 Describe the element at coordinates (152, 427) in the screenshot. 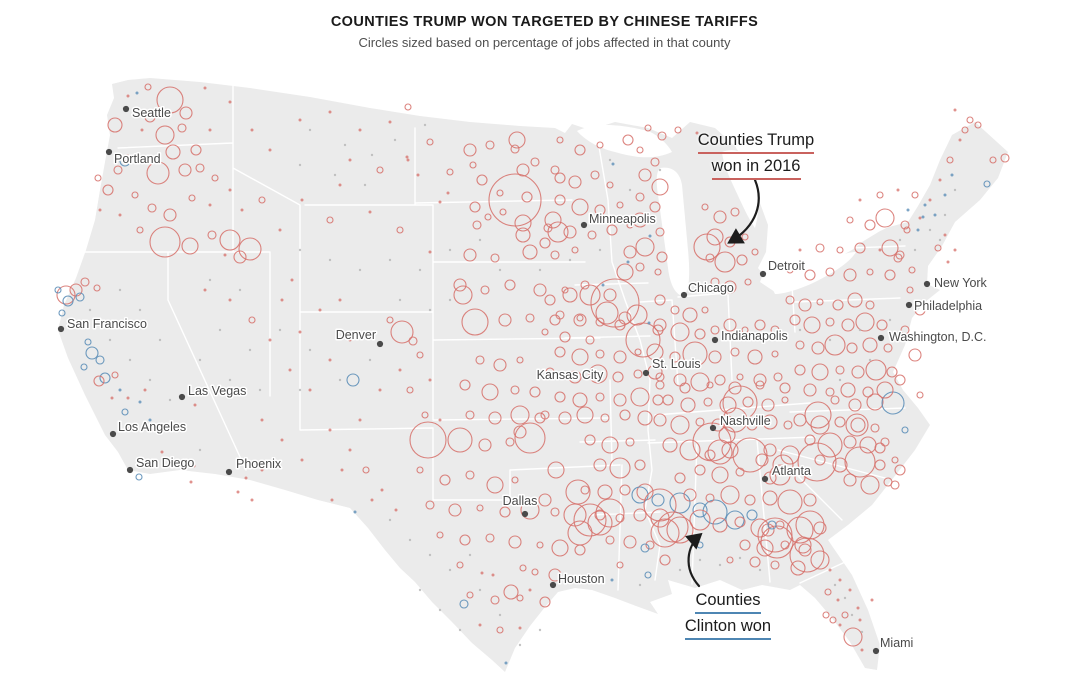

I see `city-label: Los Angeles` at that location.